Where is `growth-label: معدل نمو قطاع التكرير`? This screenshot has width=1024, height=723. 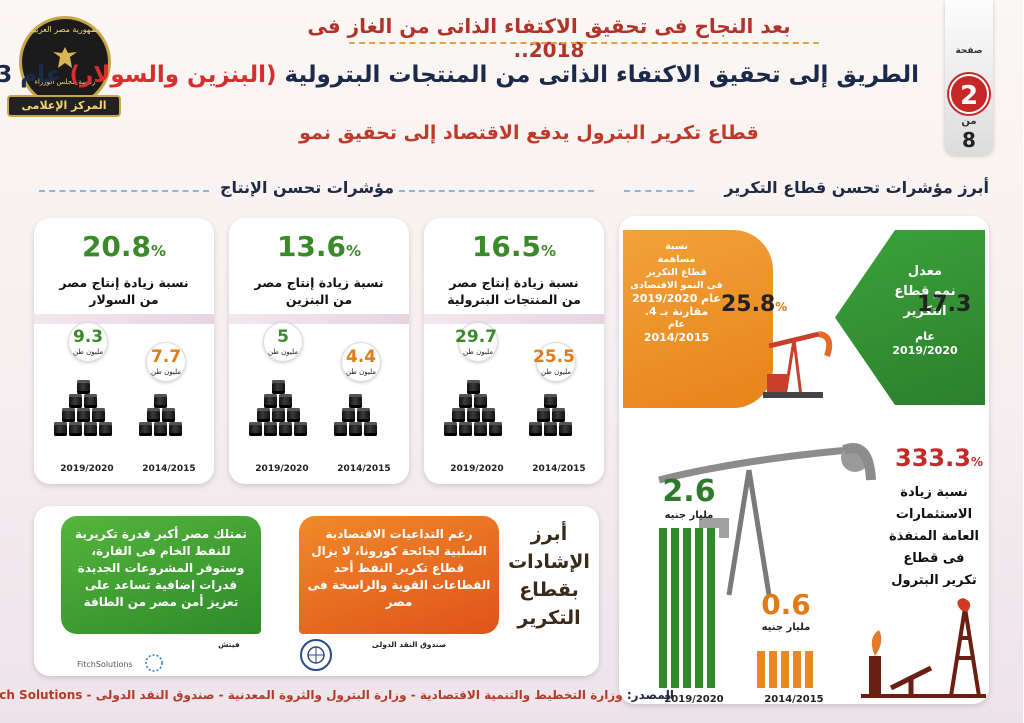 growth-label: معدل نمو قطاع التكرير is located at coordinates (926, 291).